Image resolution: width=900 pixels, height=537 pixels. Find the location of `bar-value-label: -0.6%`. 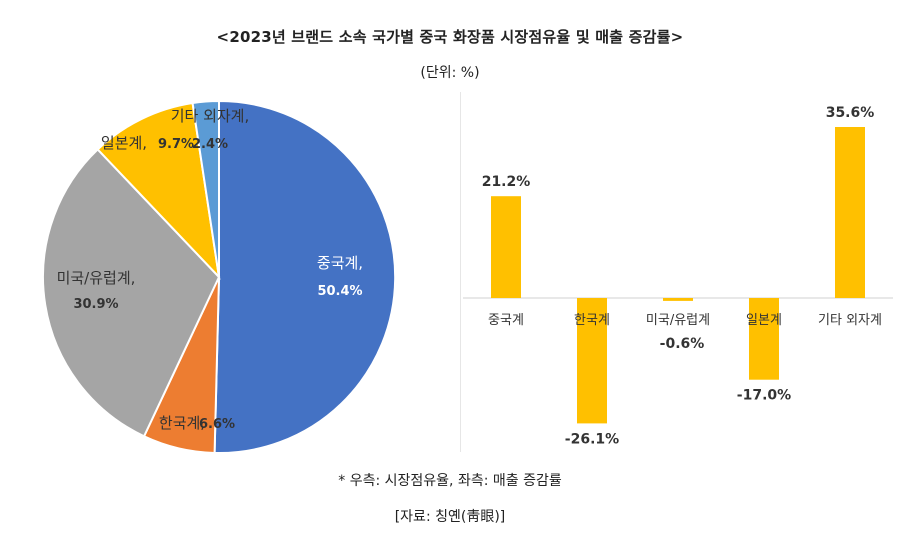

bar-value-label: -0.6% is located at coordinates (682, 344).